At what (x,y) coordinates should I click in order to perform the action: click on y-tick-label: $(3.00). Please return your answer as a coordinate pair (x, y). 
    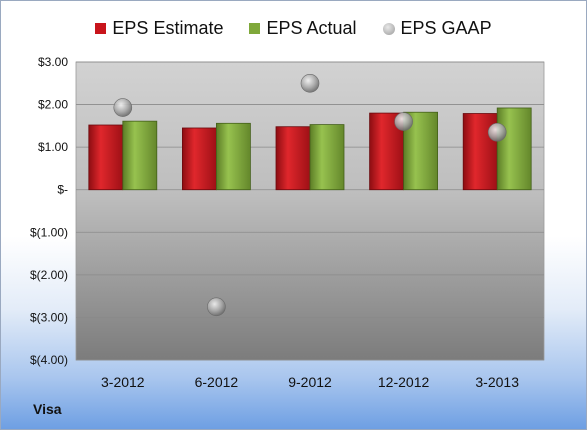
    Looking at the image, I should click on (49, 317).